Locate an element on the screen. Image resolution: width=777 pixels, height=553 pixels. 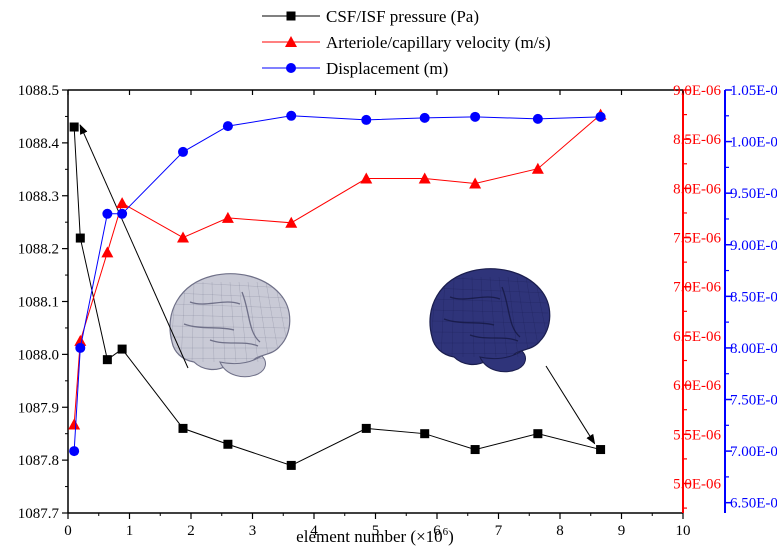
y-right2-tick-label: 8.50E-05 is located at coordinates (753, 297).